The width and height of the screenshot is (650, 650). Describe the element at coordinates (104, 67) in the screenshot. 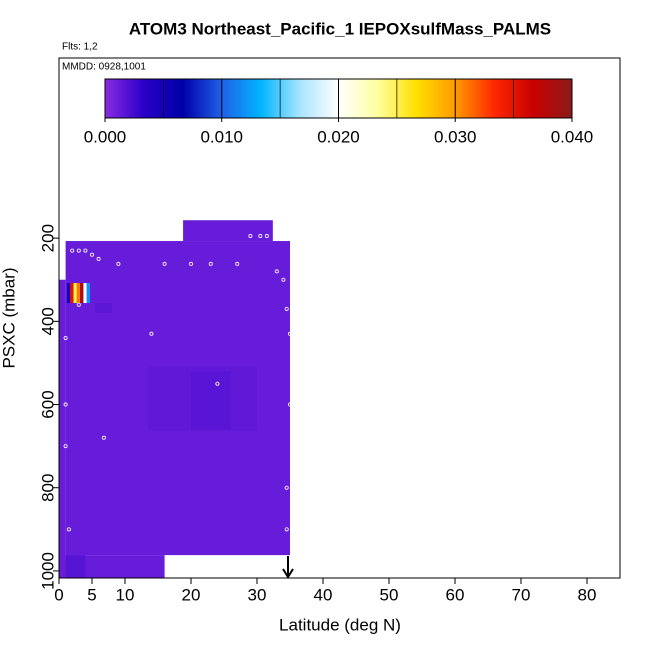

I see `dates-label: MMDD: 0928,1001` at that location.